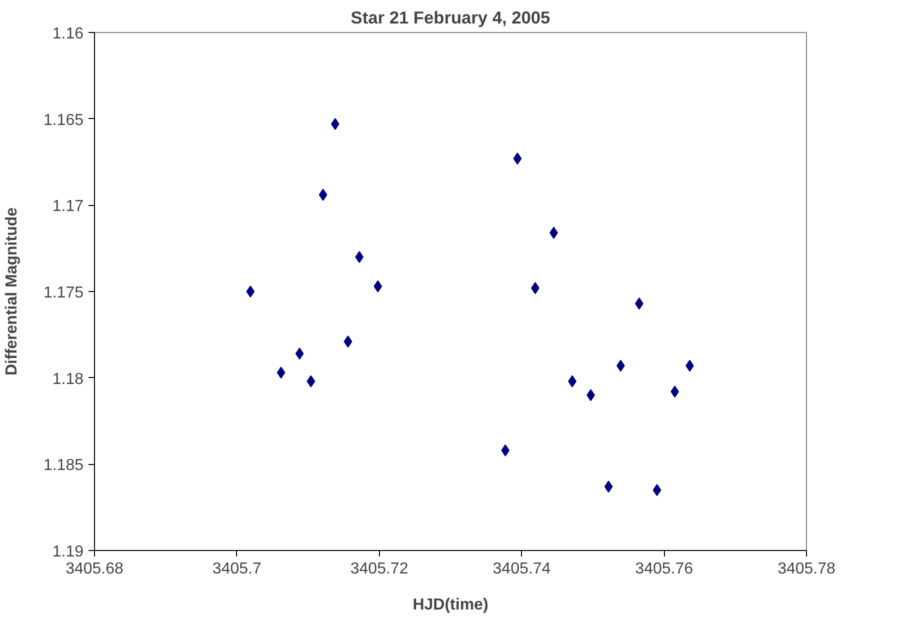  I want to click on y-tick-label: 1.175, so click(63, 293).